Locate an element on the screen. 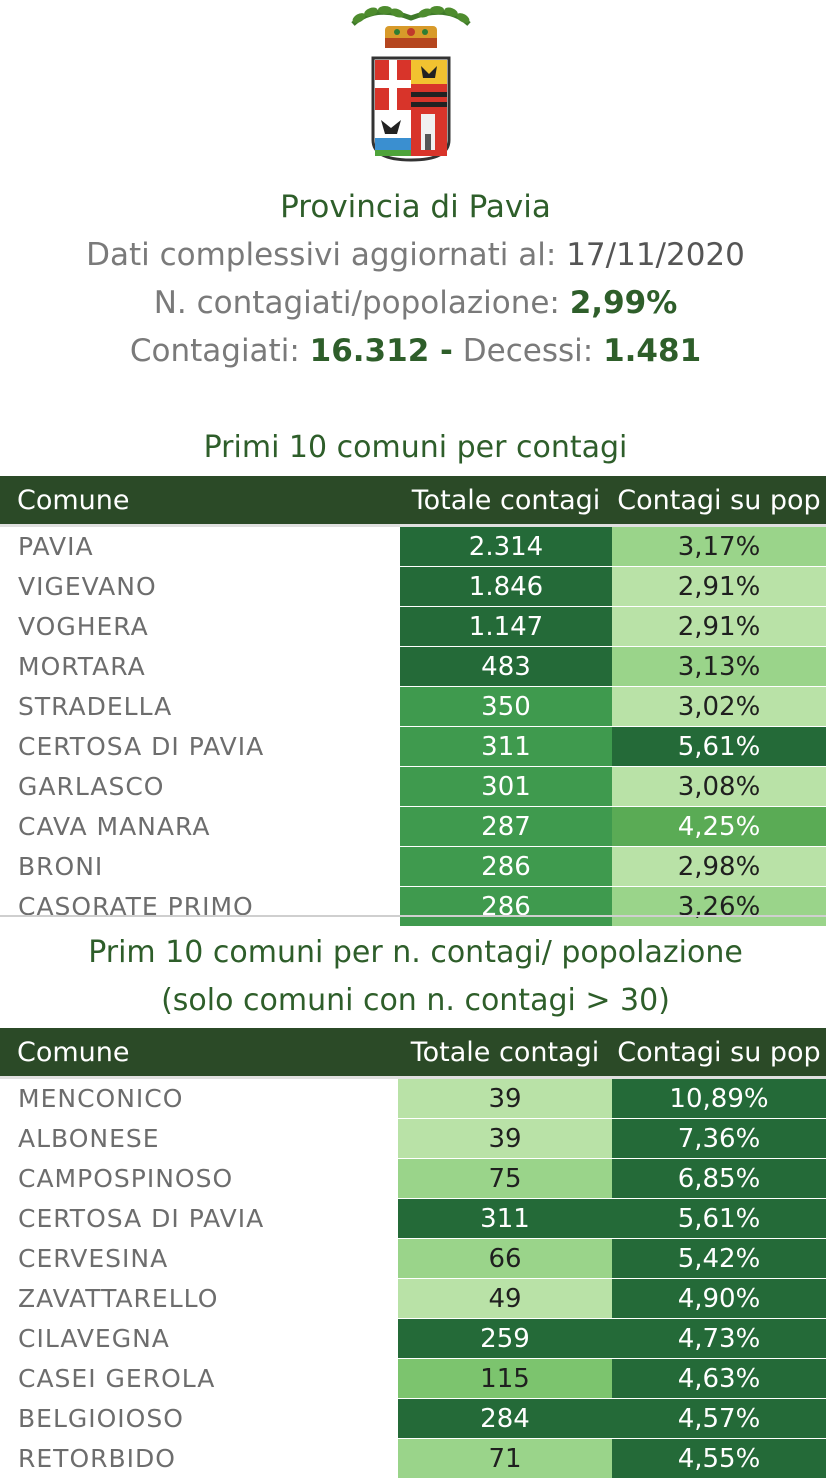 The height and width of the screenshot is (1479, 831). table-row: ALBONESE 39 7,36% is located at coordinates (413, 1138).